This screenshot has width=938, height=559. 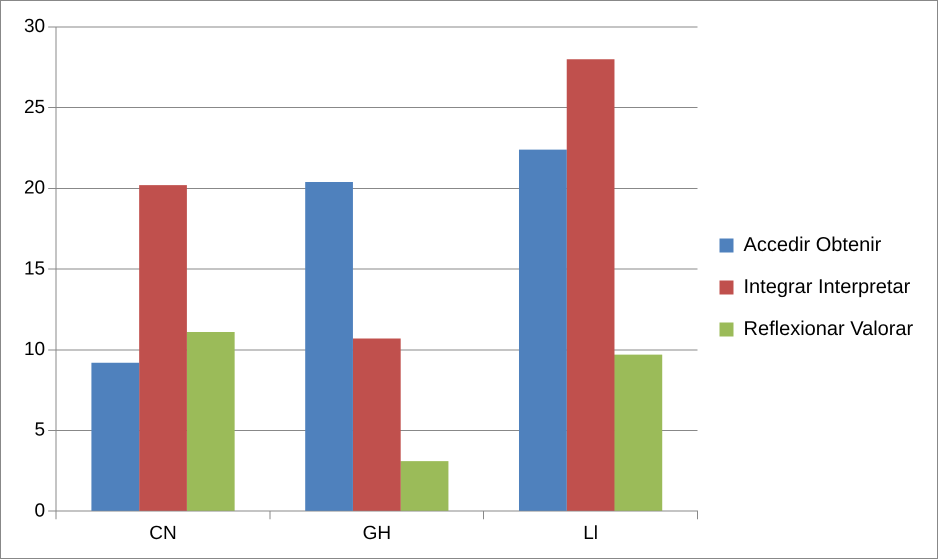 I want to click on y-tick-label: 25, so click(x=35, y=107).